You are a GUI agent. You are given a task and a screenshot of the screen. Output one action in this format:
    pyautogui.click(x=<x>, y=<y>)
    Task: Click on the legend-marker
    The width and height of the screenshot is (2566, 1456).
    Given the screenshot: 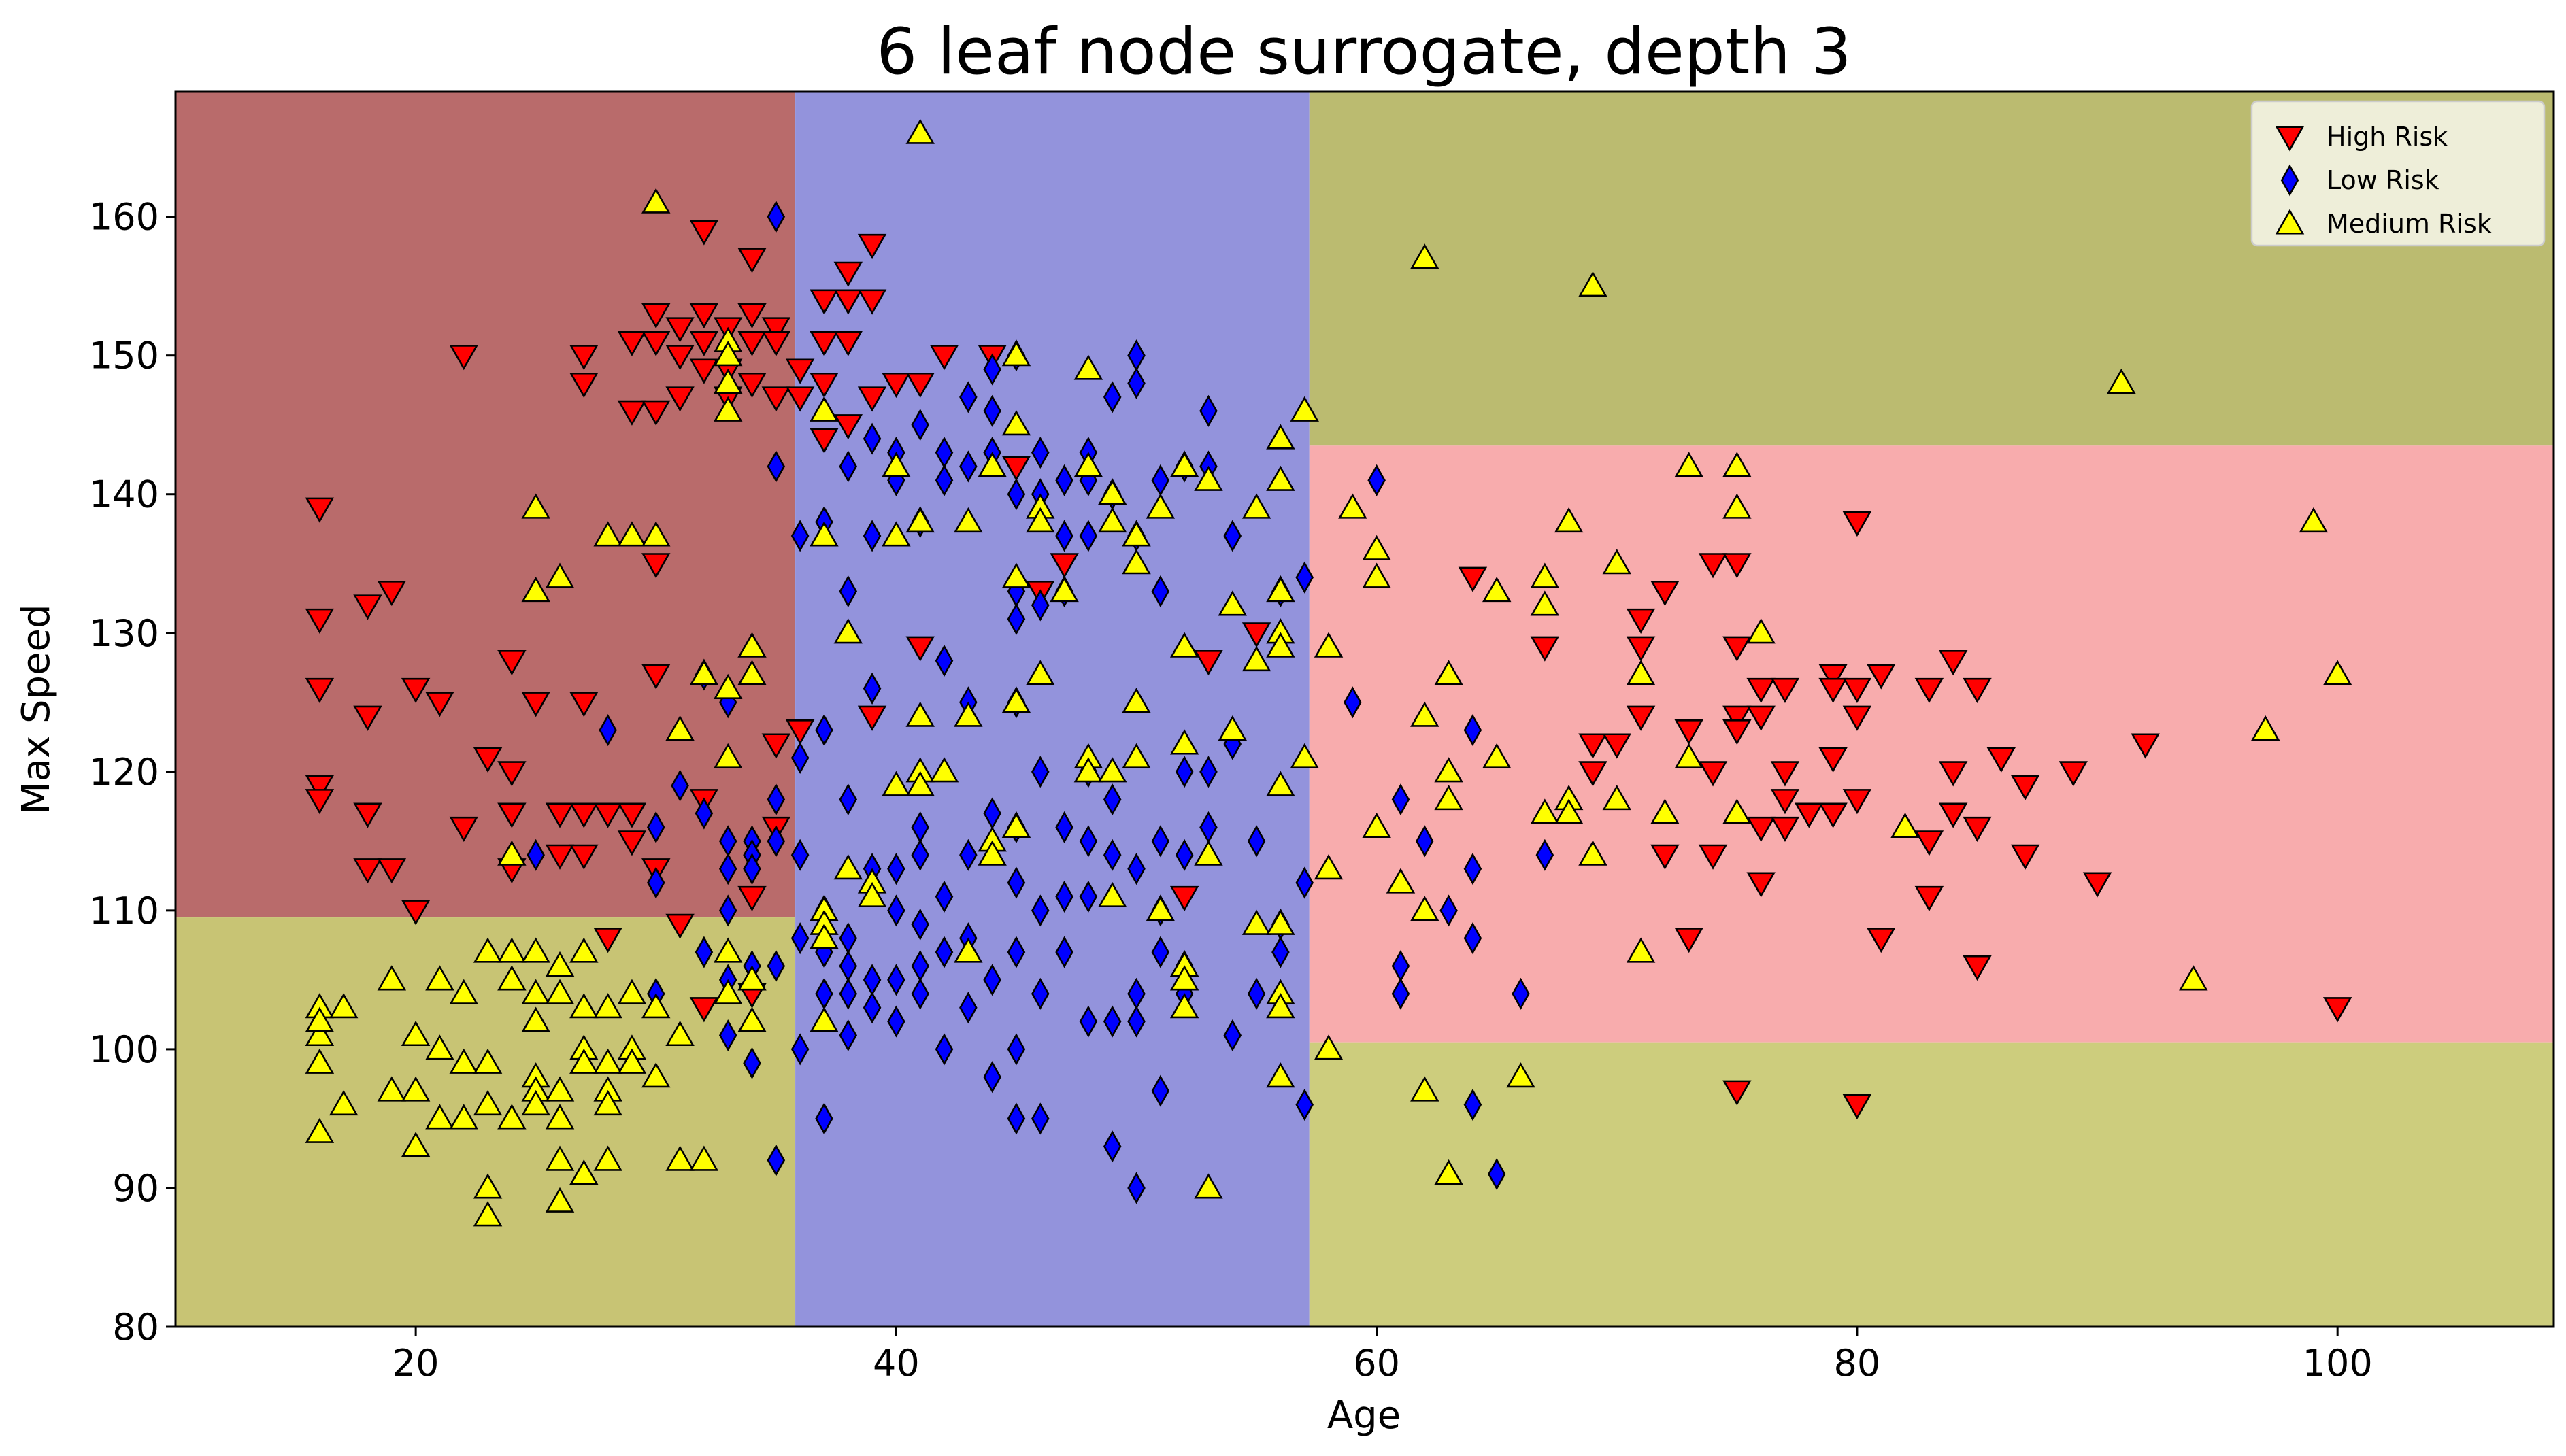 What is the action you would take?
    pyautogui.click(x=2290, y=222)
    